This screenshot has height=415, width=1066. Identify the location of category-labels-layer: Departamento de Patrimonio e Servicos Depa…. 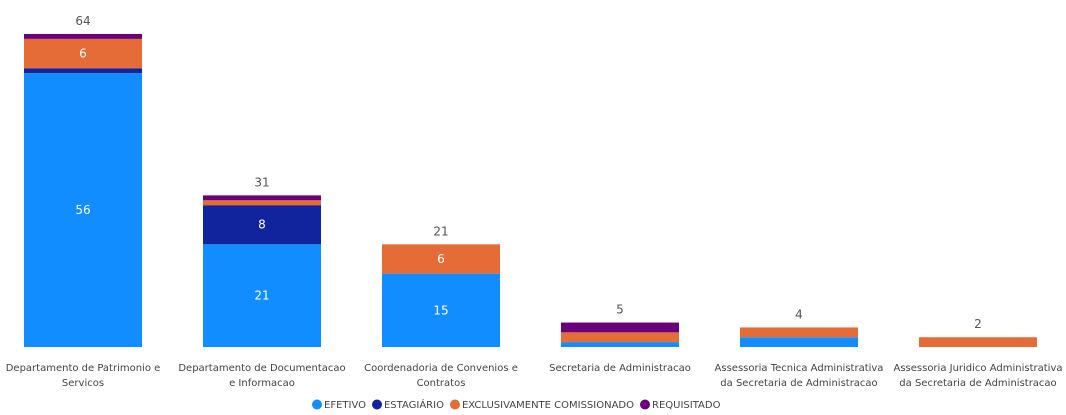
(534, 376).